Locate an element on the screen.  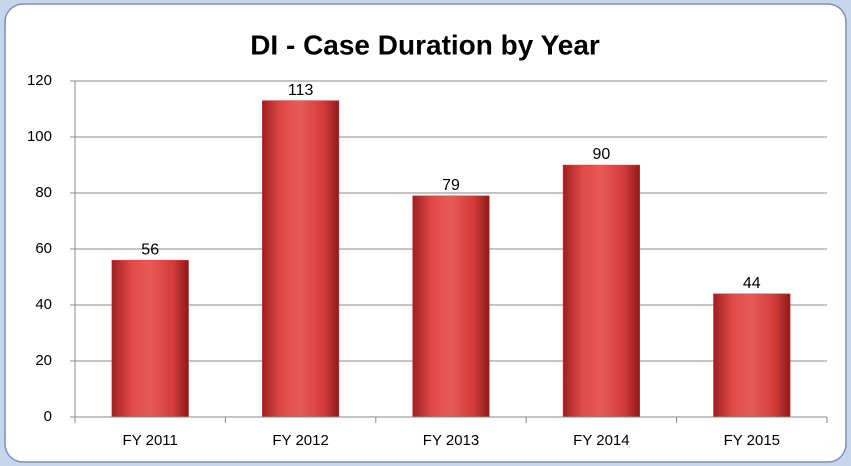
x-tick-label: FY 2013 is located at coordinates (451, 440).